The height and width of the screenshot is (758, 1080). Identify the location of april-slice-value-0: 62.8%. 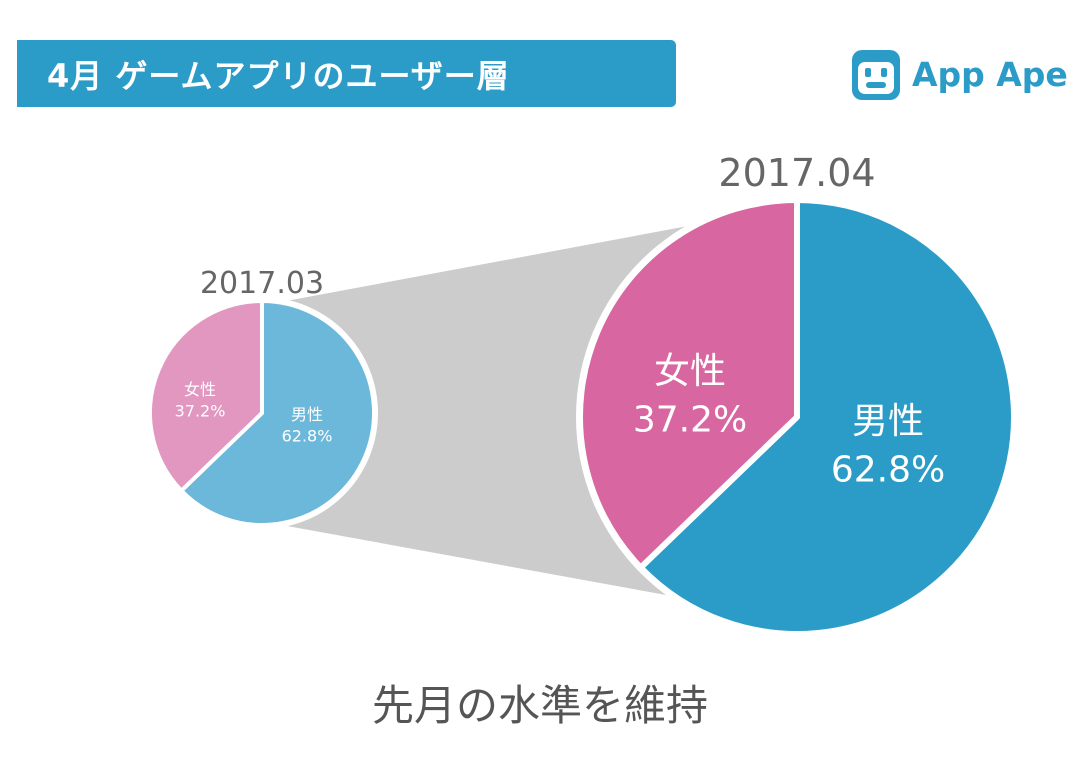
(888, 469).